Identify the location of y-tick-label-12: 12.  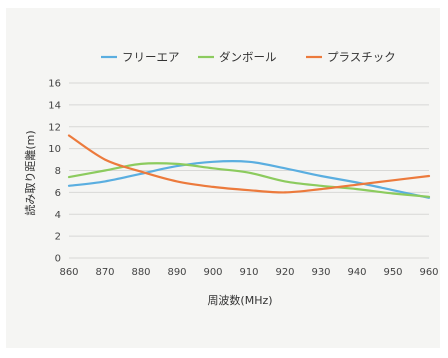
(54, 127).